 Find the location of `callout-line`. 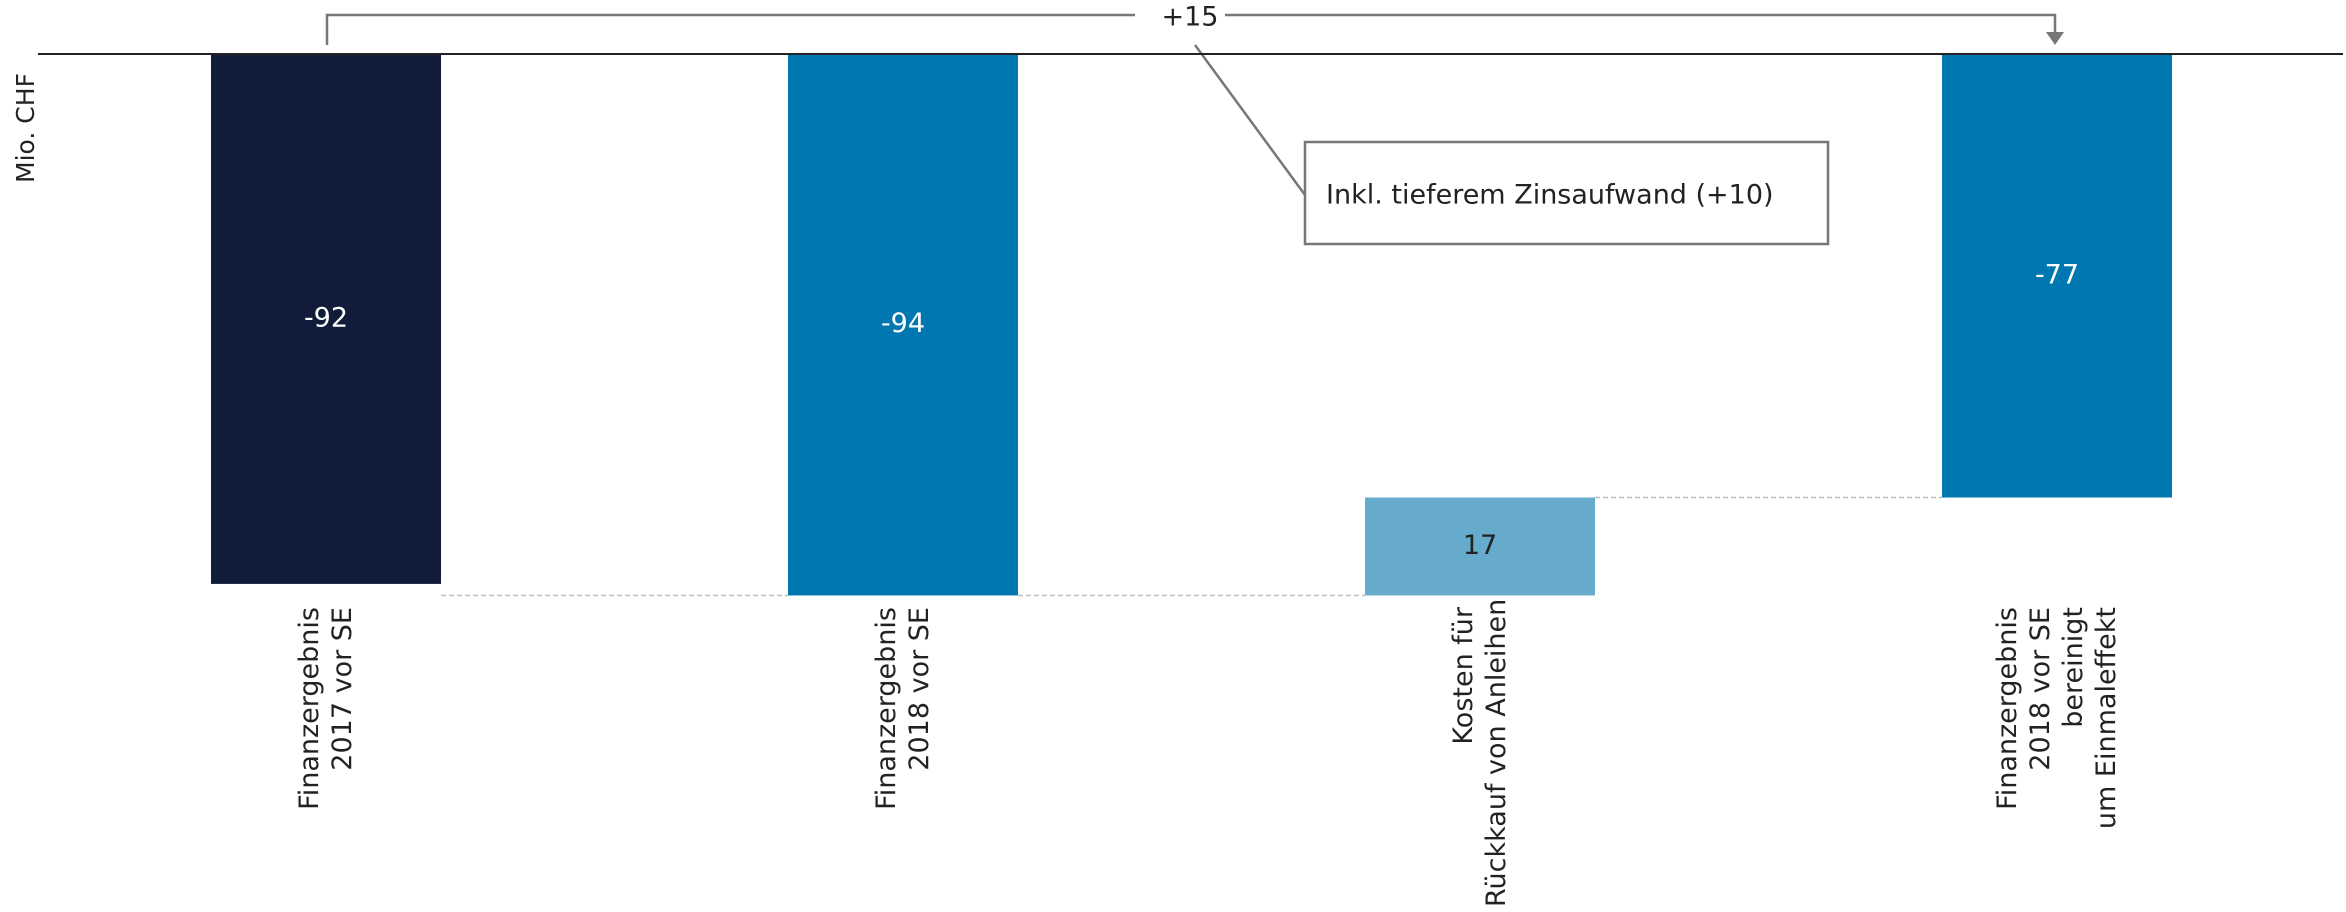

callout-line is located at coordinates (1250, 120).